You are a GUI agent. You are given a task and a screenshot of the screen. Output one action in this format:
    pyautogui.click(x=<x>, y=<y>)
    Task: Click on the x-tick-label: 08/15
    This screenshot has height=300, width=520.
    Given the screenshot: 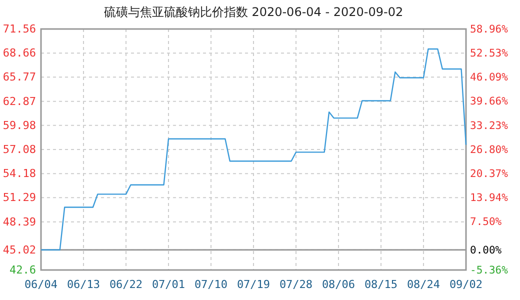 What is the action you would take?
    pyautogui.click(x=381, y=284)
    